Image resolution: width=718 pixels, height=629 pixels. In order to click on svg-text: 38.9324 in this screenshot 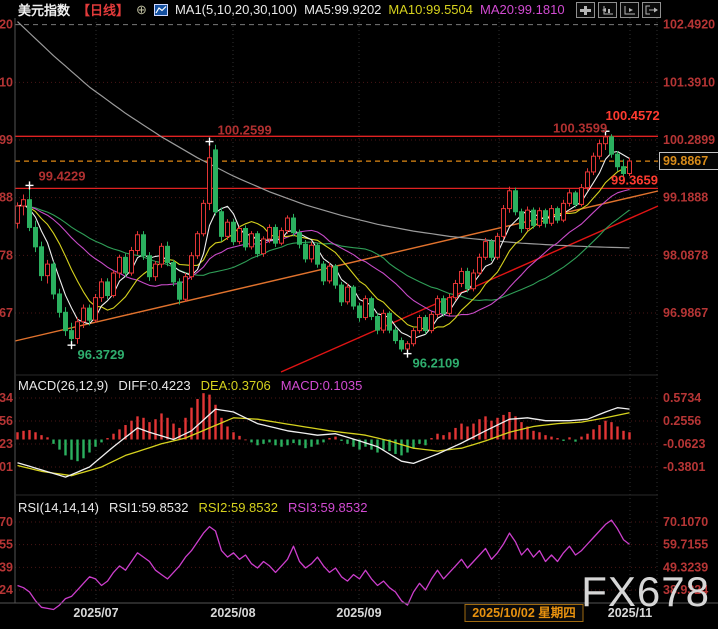, I will do `click(685, 590)`.